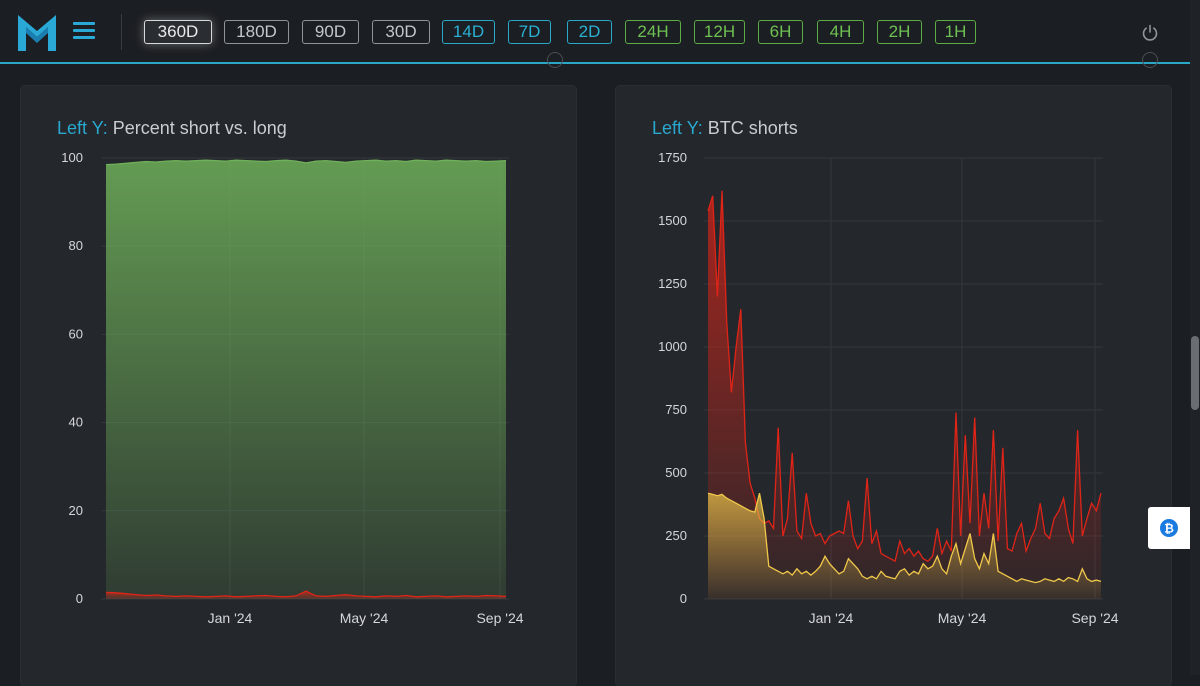 This screenshot has width=1200, height=686. Describe the element at coordinates (178, 32) in the screenshot. I see `timeframe-button-360d: 360D` at that location.